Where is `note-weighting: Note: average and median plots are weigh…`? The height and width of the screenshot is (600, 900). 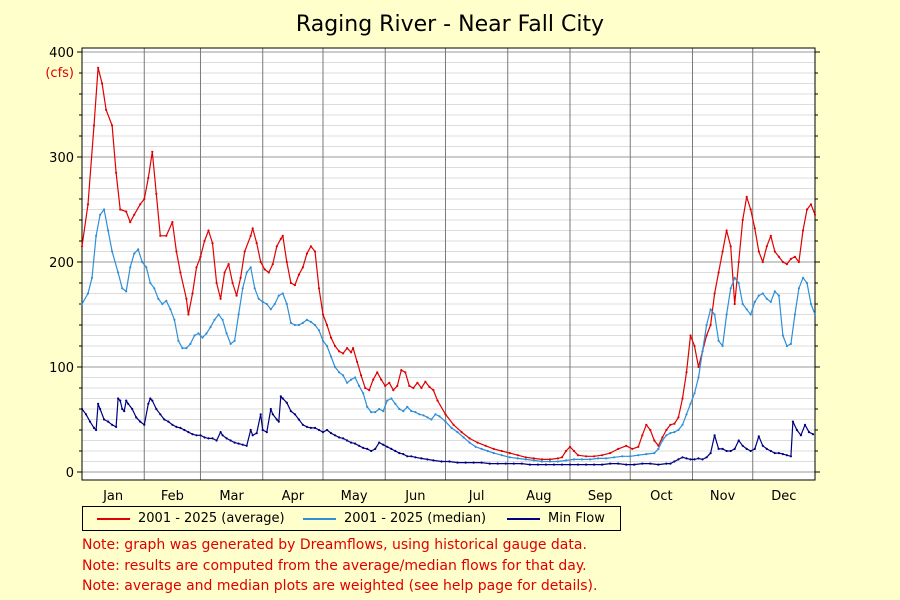 note-weighting: Note: average and median plots are weigh… is located at coordinates (340, 586).